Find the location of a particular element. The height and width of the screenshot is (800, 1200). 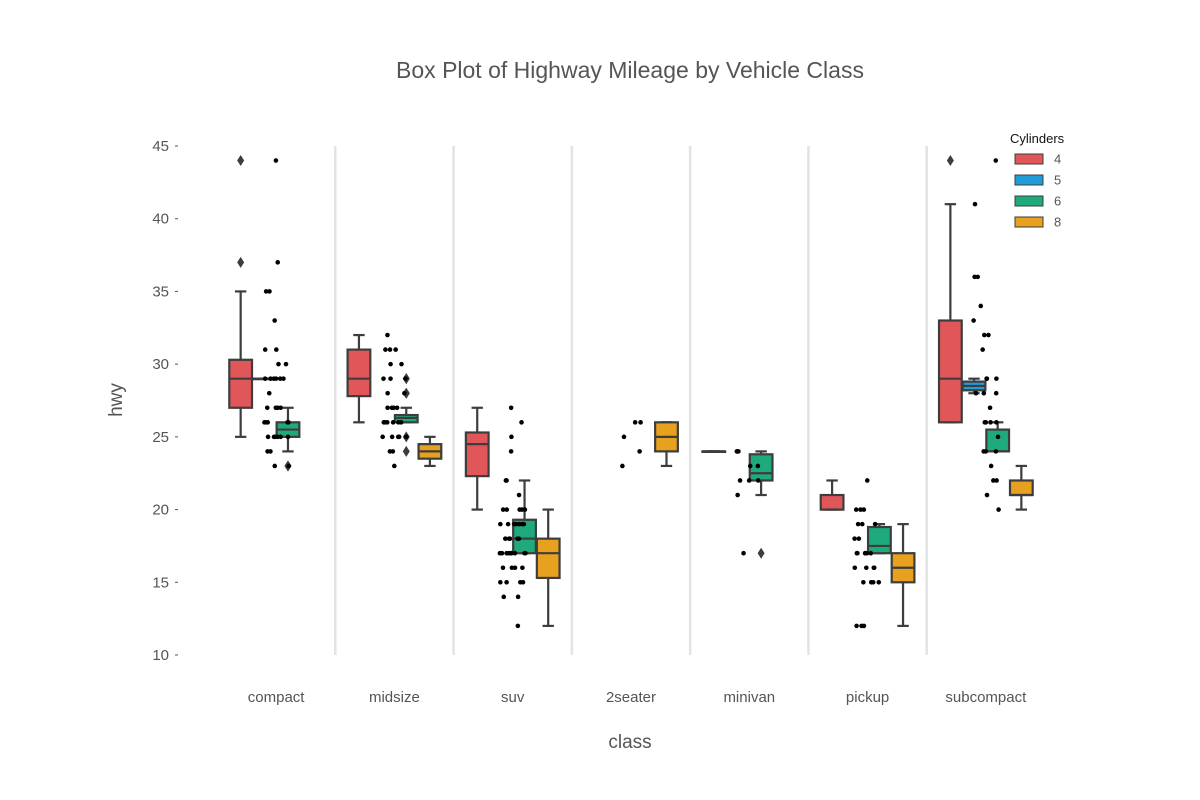

y-tick-label: 35 is located at coordinates (160, 291).